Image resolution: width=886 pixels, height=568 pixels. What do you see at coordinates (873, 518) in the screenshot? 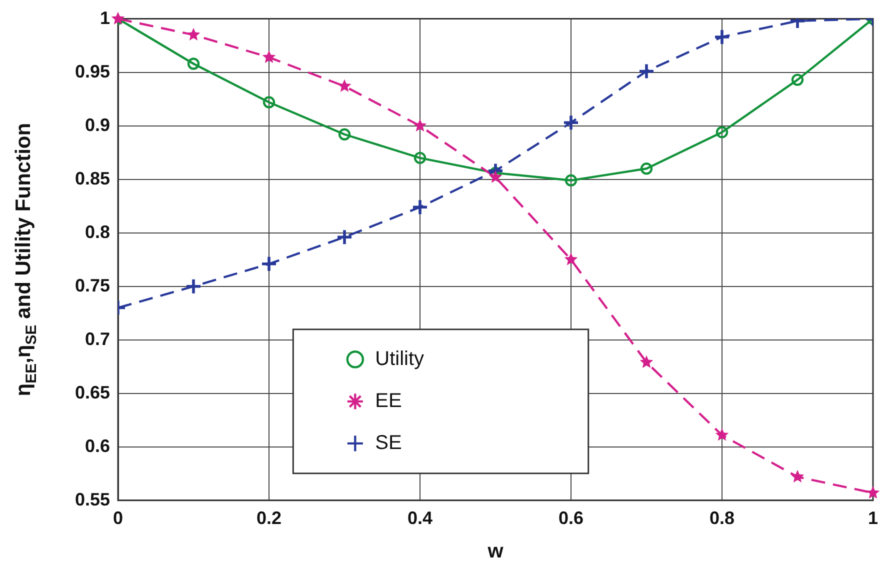
I see `x-tick-label: 1` at bounding box center [873, 518].